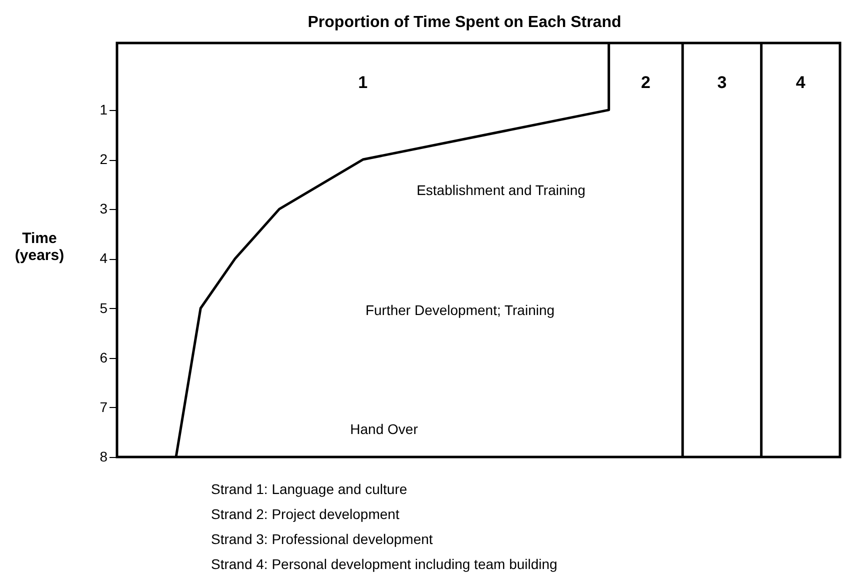 The image size is (842, 576). What do you see at coordinates (501, 190) in the screenshot?
I see `annotation: Establishment and Training` at bounding box center [501, 190].